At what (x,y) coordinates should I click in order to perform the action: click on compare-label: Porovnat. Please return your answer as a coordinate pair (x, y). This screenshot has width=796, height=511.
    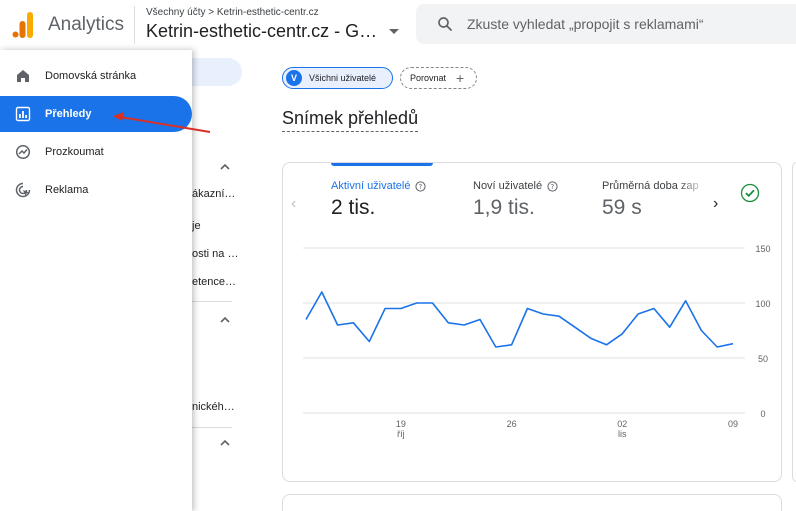
    Looking at the image, I should click on (428, 78).